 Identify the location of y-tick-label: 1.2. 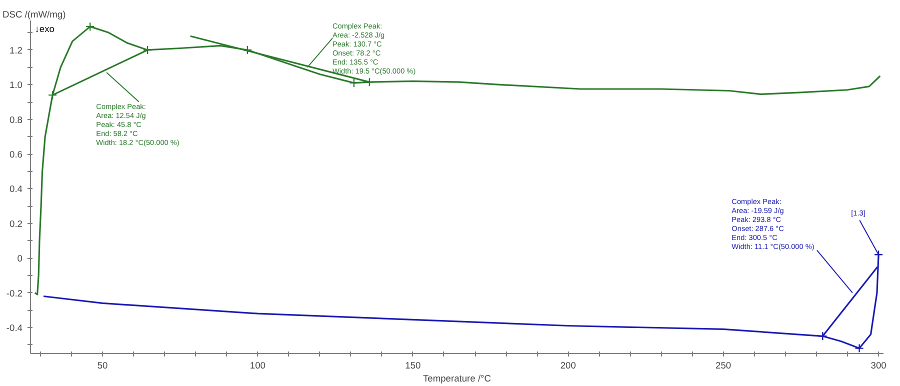
(16, 50).